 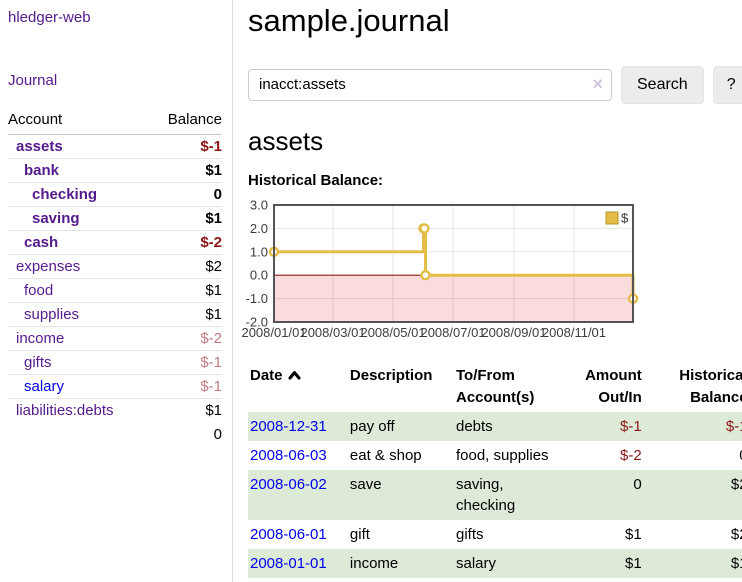 I want to click on transaction-description: gift, so click(x=359, y=535).